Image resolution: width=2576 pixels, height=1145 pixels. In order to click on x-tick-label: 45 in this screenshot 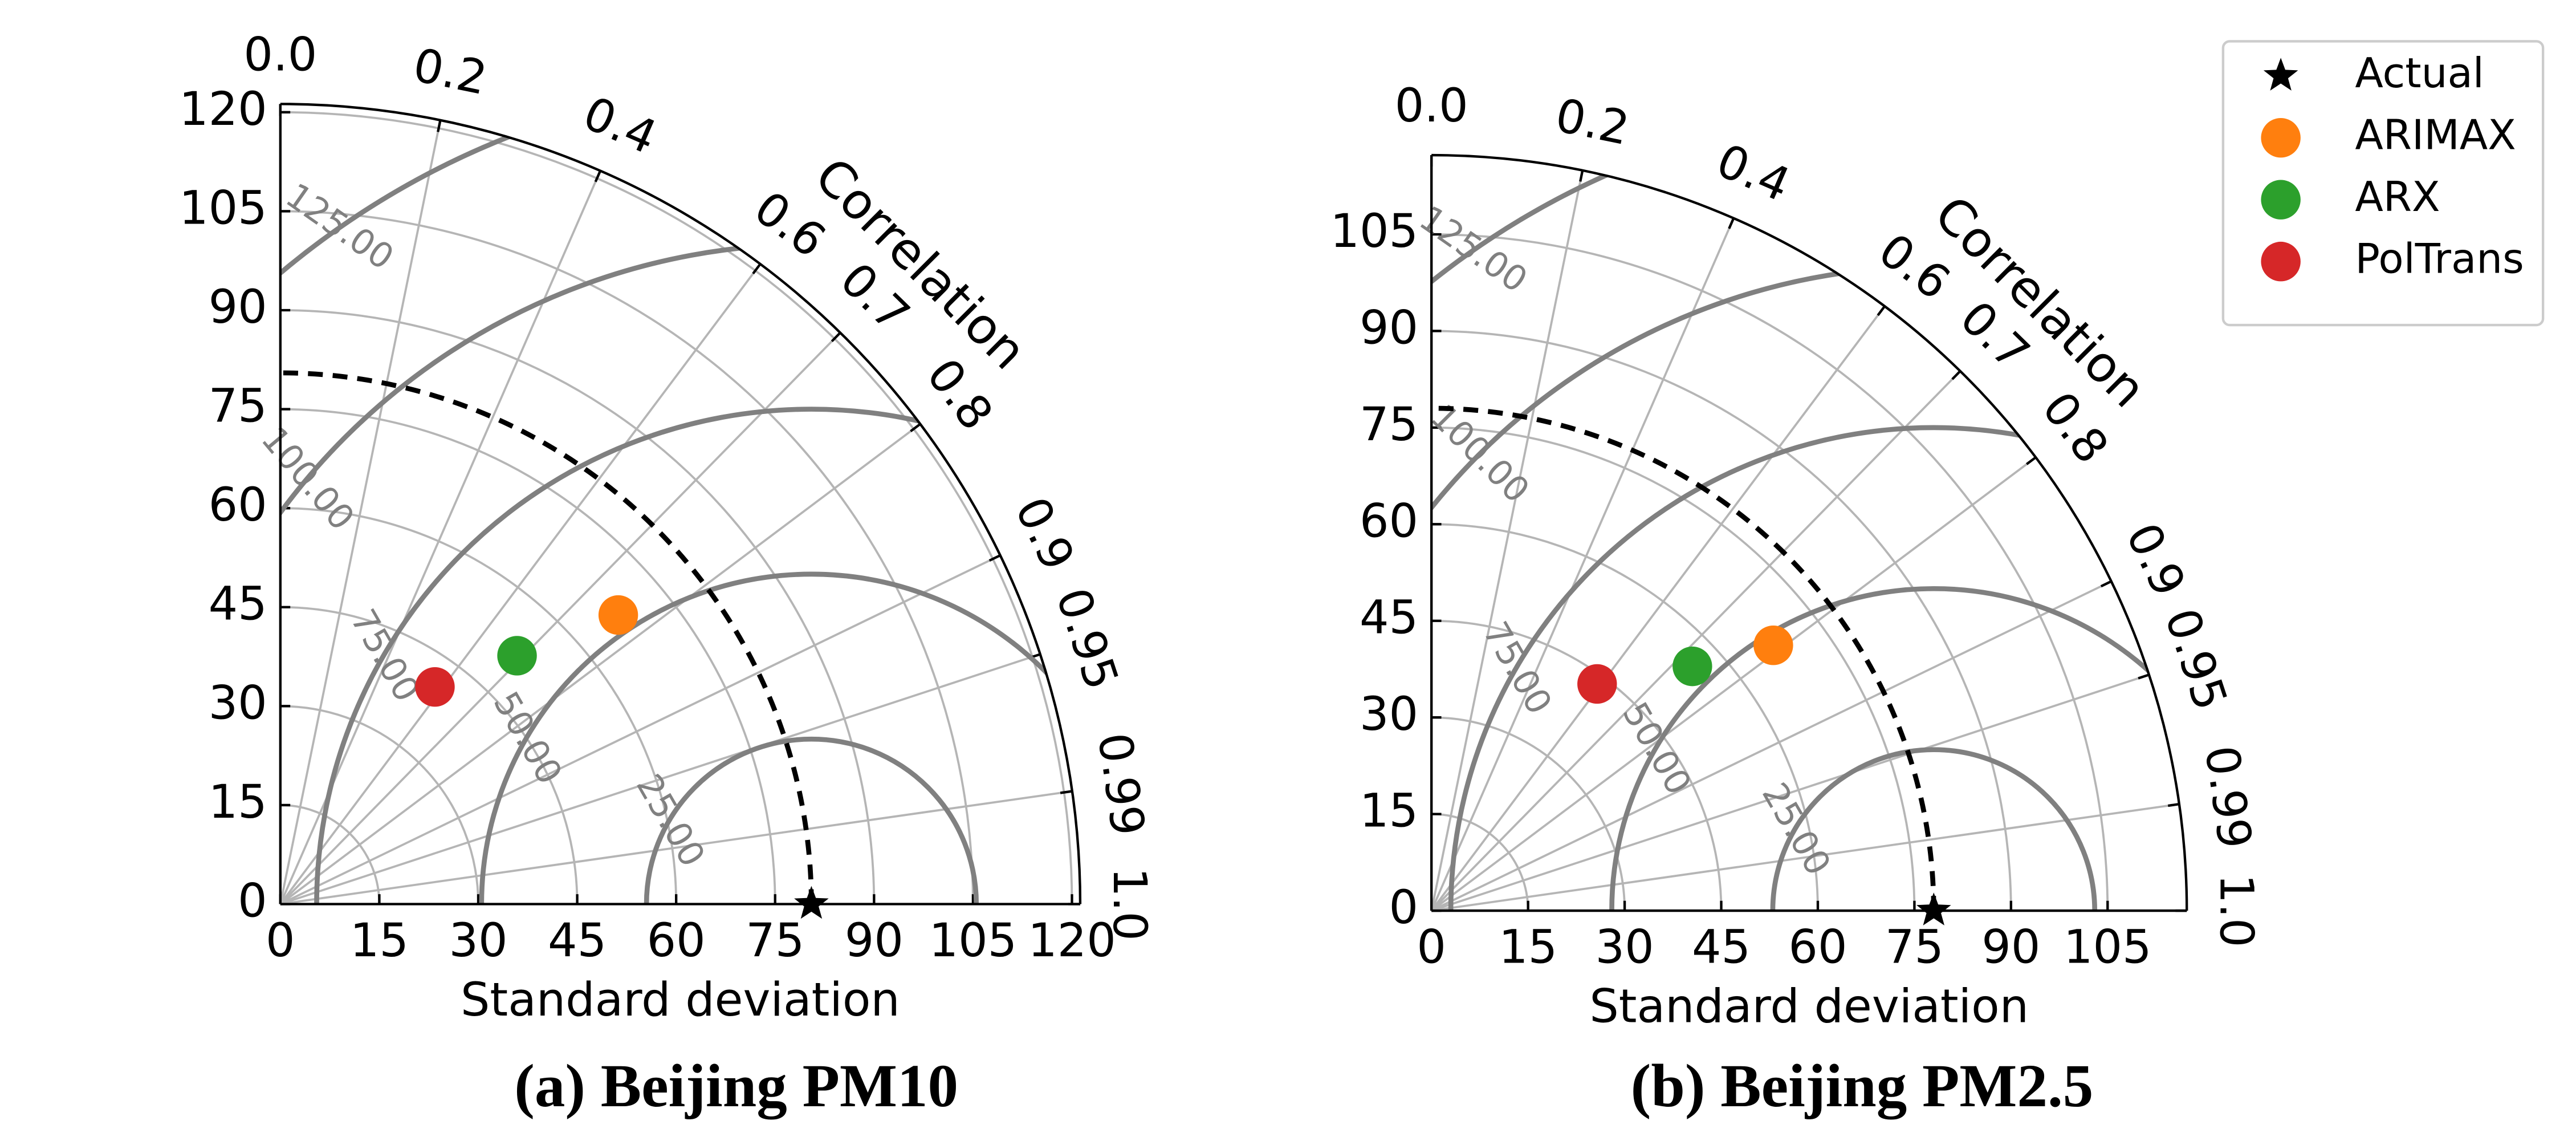, I will do `click(577, 941)`.